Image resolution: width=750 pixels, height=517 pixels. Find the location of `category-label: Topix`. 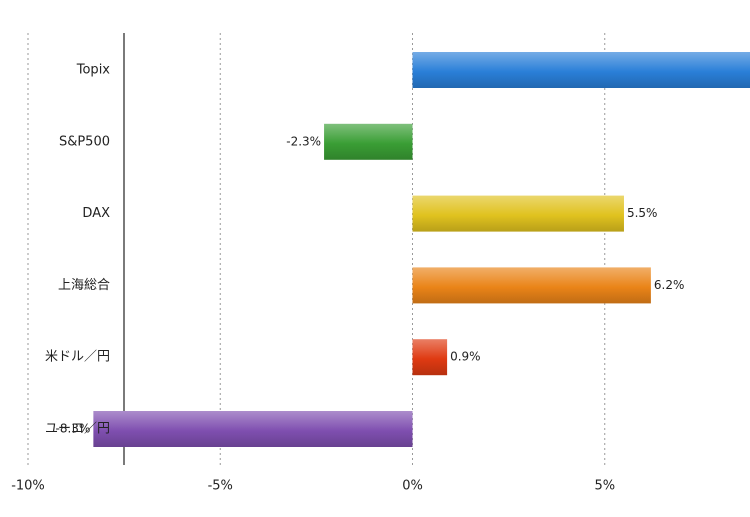

category-label: Topix is located at coordinates (93, 70).